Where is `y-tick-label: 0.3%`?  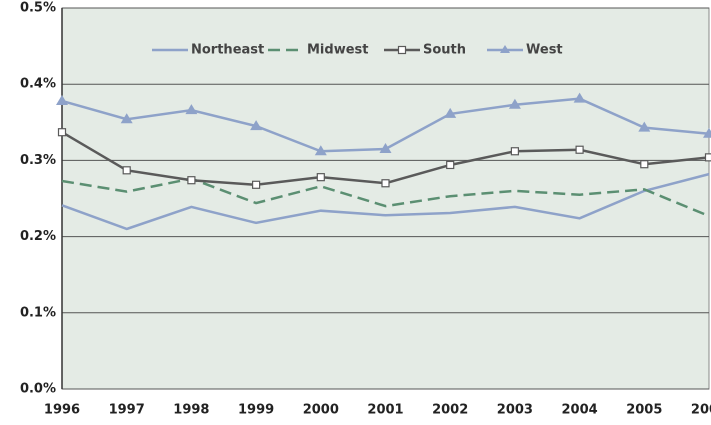 y-tick-label: 0.3% is located at coordinates (38, 160).